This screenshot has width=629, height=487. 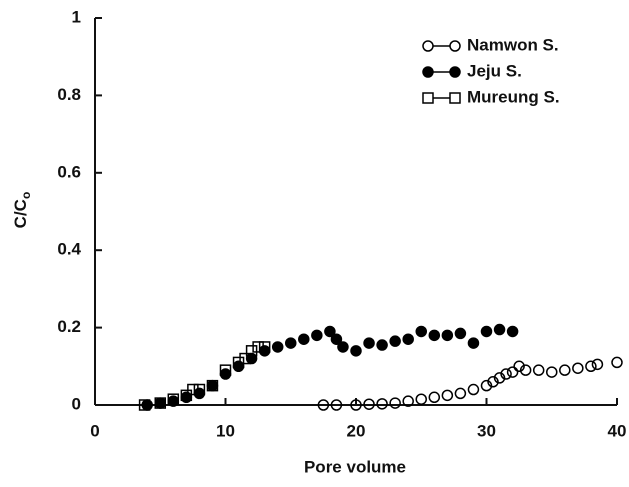 What do you see at coordinates (513, 44) in the screenshot?
I see `legend-label: Namwon S.` at bounding box center [513, 44].